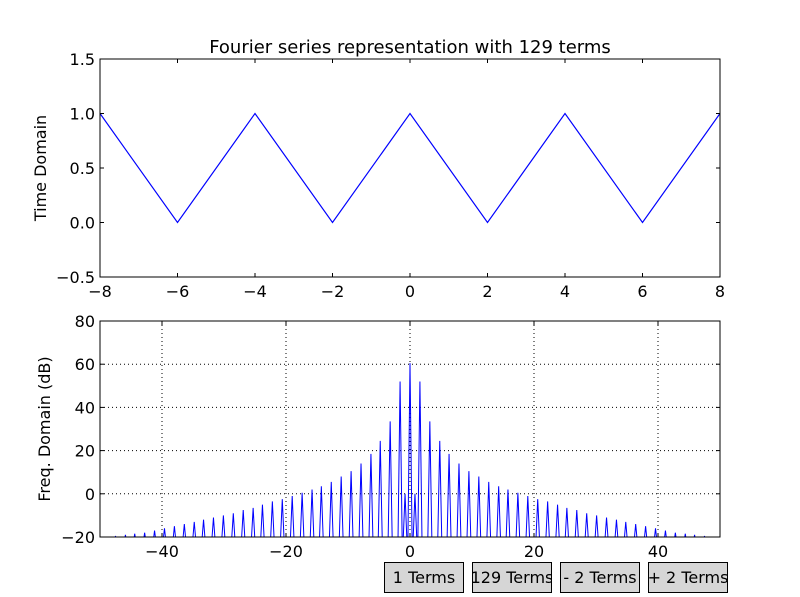 The height and width of the screenshot is (597, 800). Describe the element at coordinates (44, 428) in the screenshot. I see `freq-domain-ylabel: Freq. Domain (dB)` at that location.